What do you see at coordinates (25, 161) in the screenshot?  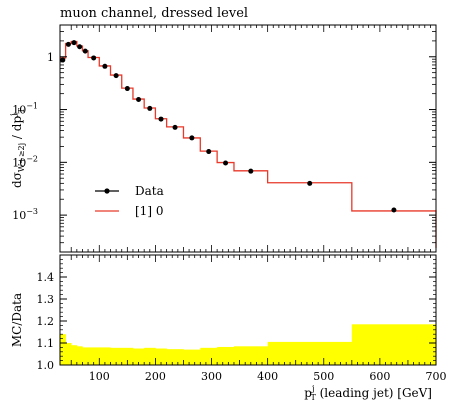 I see `y-tick-label: 10⁻²` at bounding box center [25, 161].